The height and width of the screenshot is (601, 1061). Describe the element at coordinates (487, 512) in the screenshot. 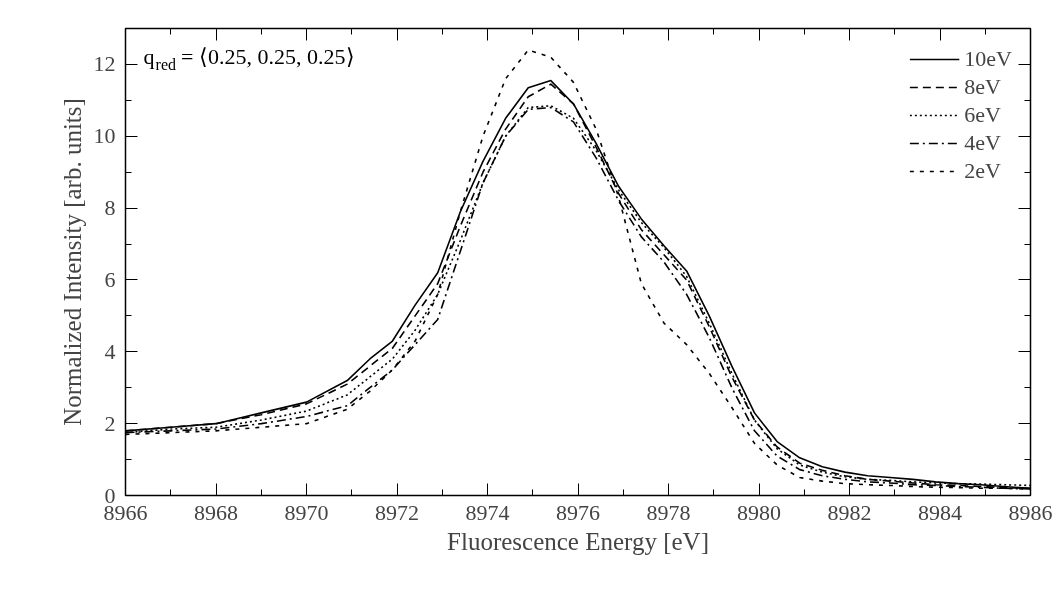

I see `x-tick-label: 8974` at that location.